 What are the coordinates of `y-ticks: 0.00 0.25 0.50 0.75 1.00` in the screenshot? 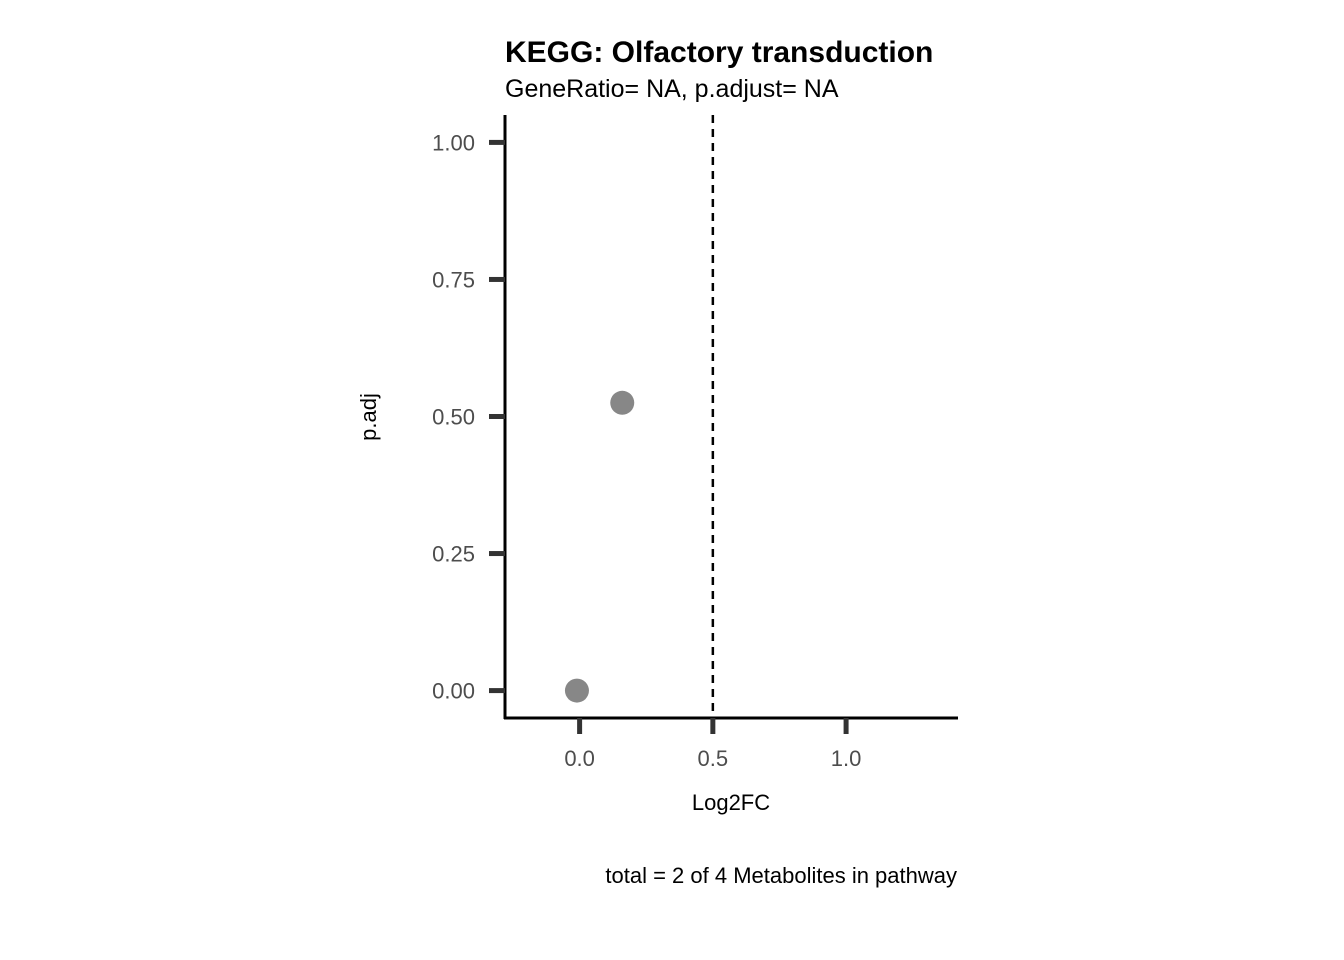 It's located at (468, 417).